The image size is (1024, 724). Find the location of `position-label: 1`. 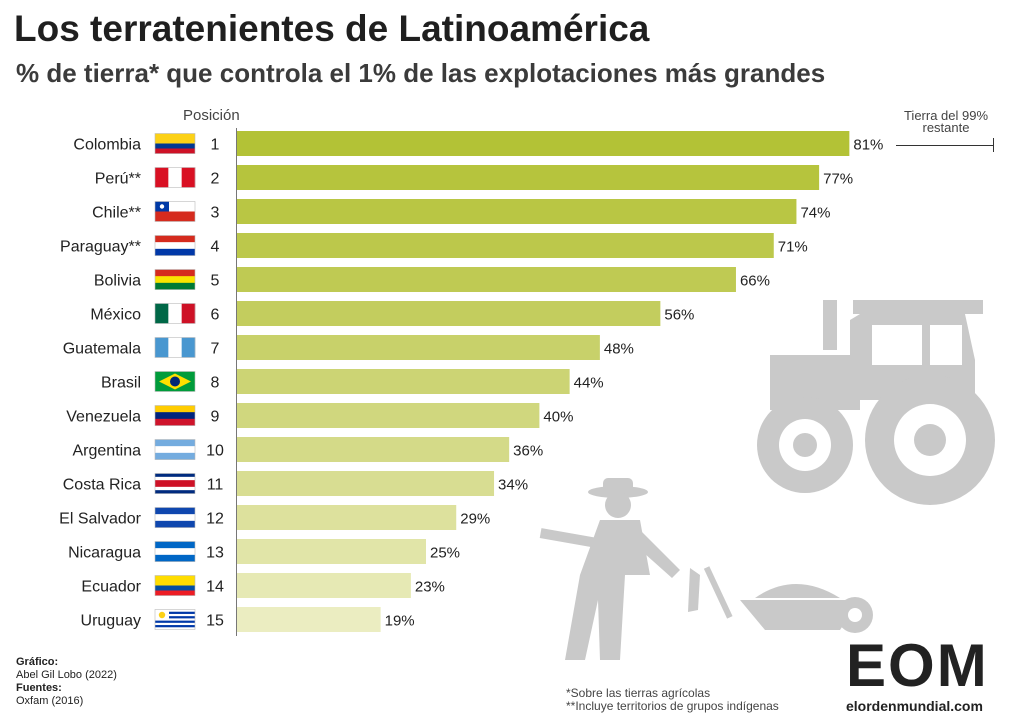

position-label: 1 is located at coordinates (215, 145).